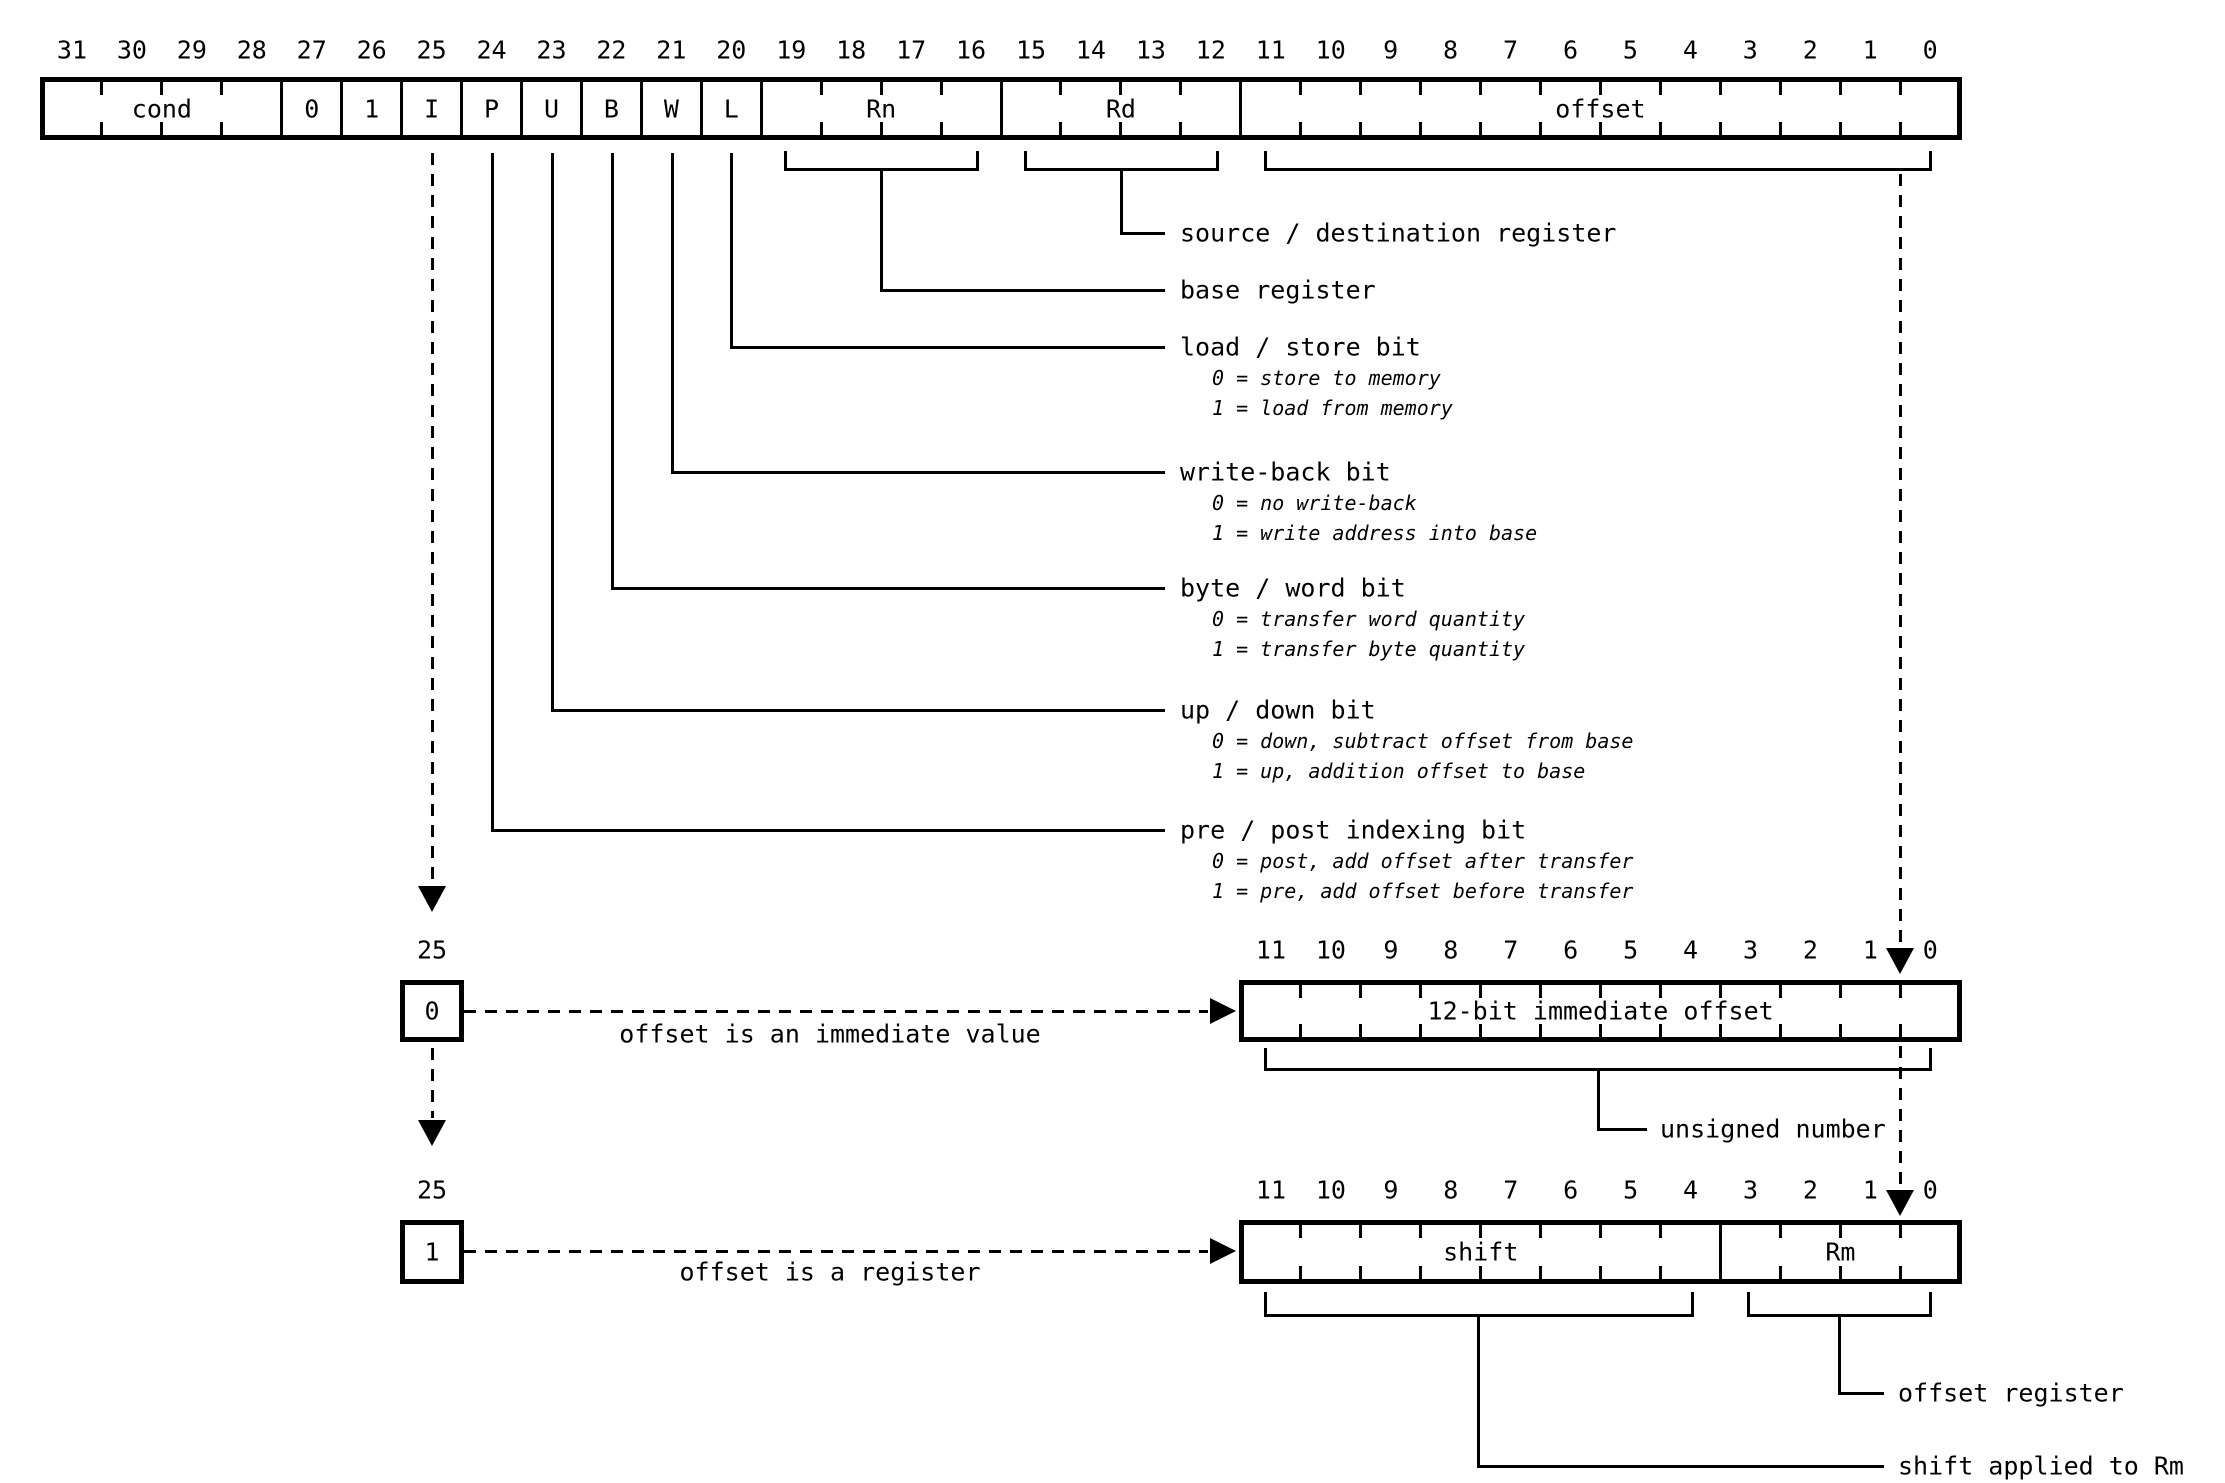 This screenshot has width=2225, height=1483. I want to click on bit-number-label: 29, so click(191, 50).